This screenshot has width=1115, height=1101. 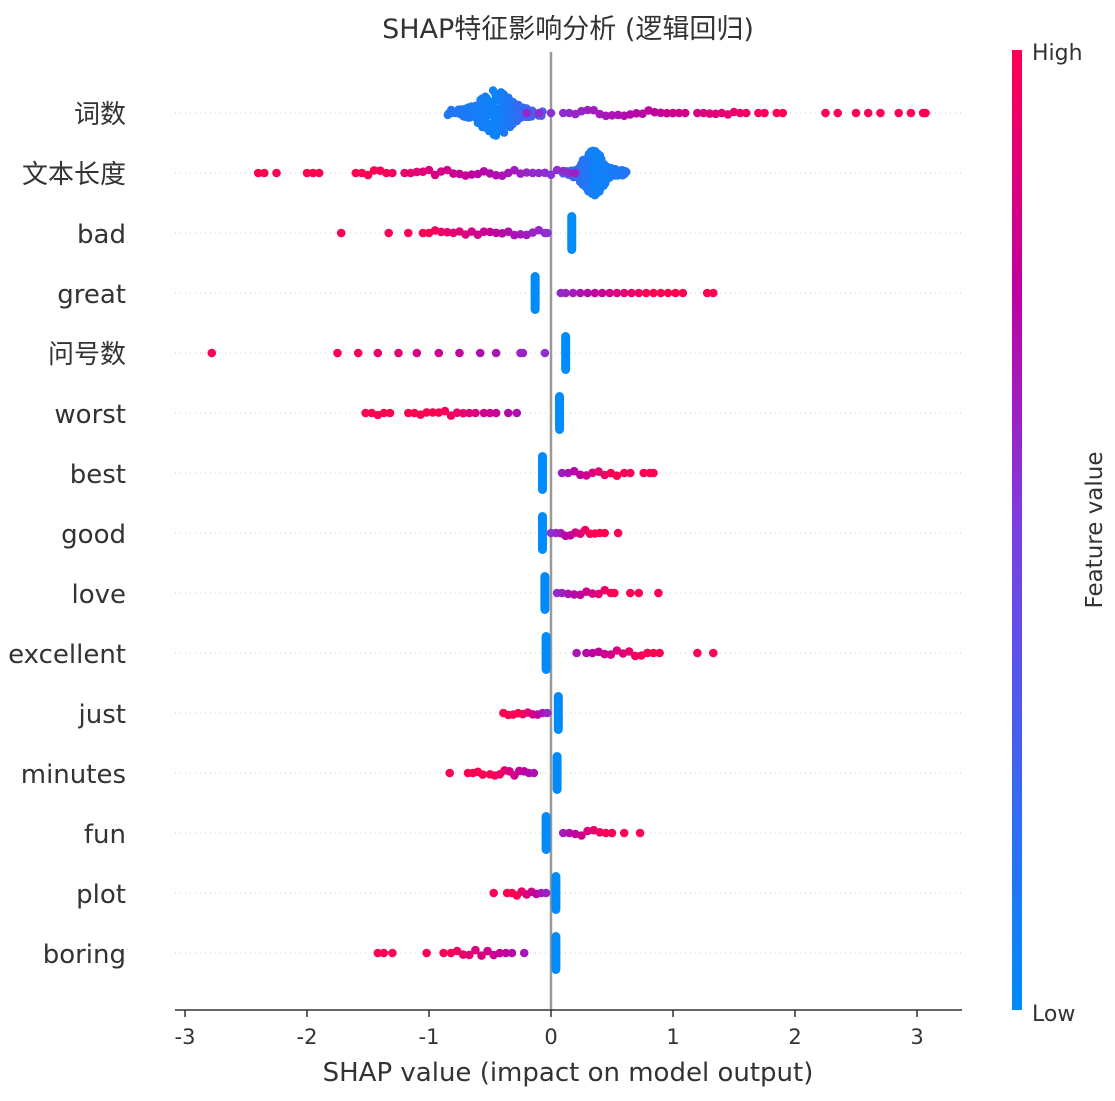 What do you see at coordinates (1057, 53) in the screenshot?
I see `colorbar-high-label: High` at bounding box center [1057, 53].